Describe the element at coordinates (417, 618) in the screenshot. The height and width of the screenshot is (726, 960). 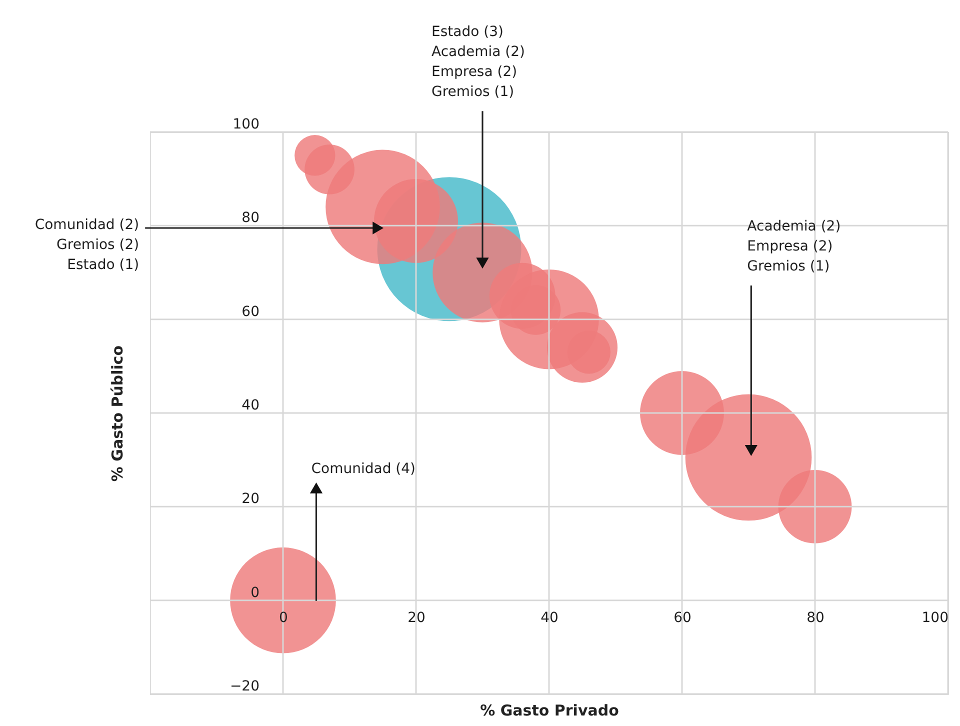
I see `x-tick-label: 20` at that location.